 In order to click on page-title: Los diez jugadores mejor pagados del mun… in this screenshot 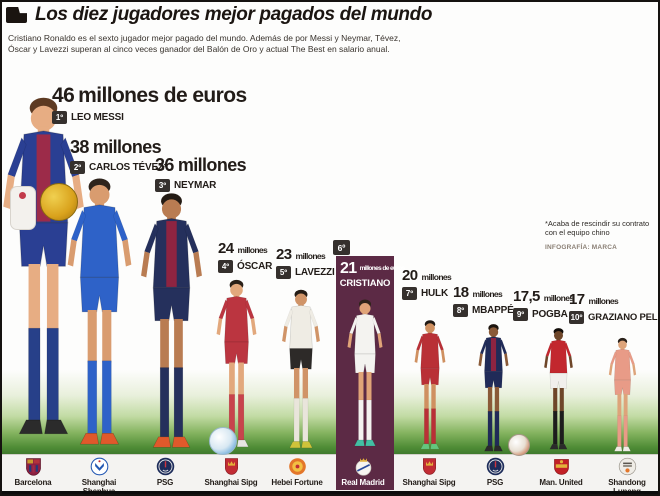, I will do `click(234, 14)`.